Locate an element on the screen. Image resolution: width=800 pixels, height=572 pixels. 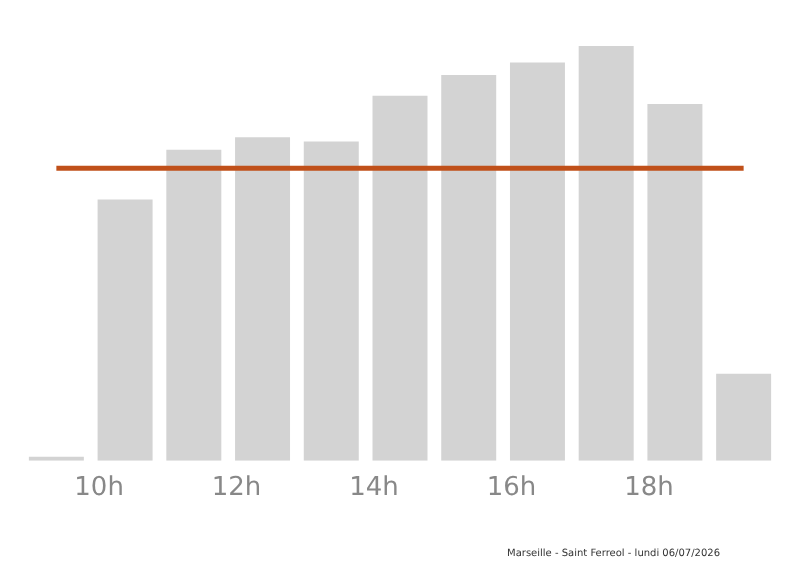
x-tick-label: 12h is located at coordinates (236, 488).